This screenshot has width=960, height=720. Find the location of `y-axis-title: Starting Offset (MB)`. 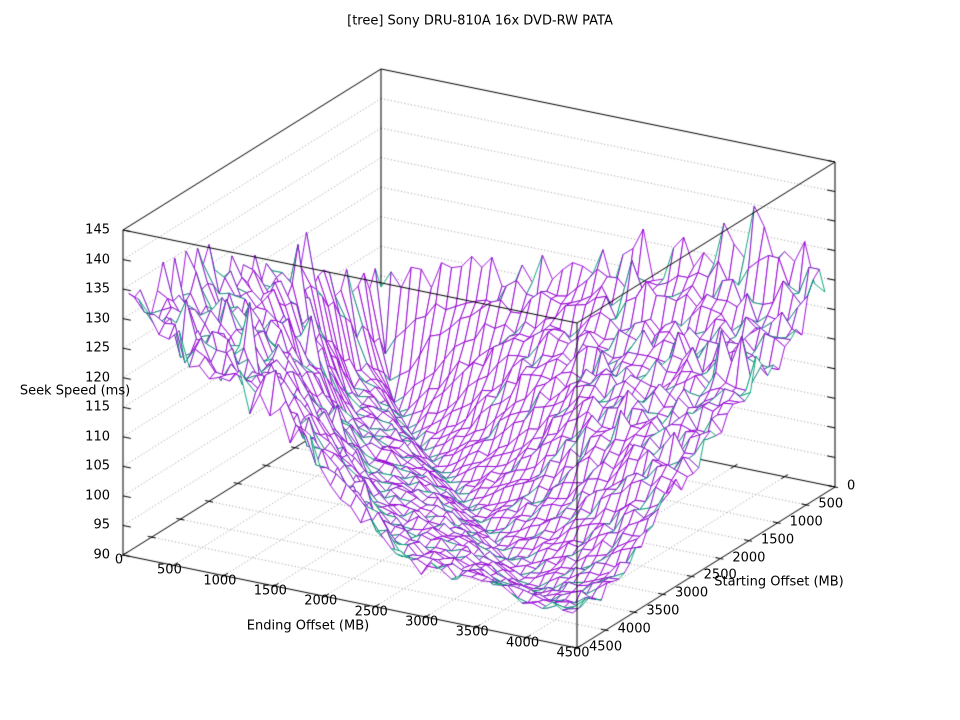

y-axis-title: Starting Offset (MB) is located at coordinates (779, 582).